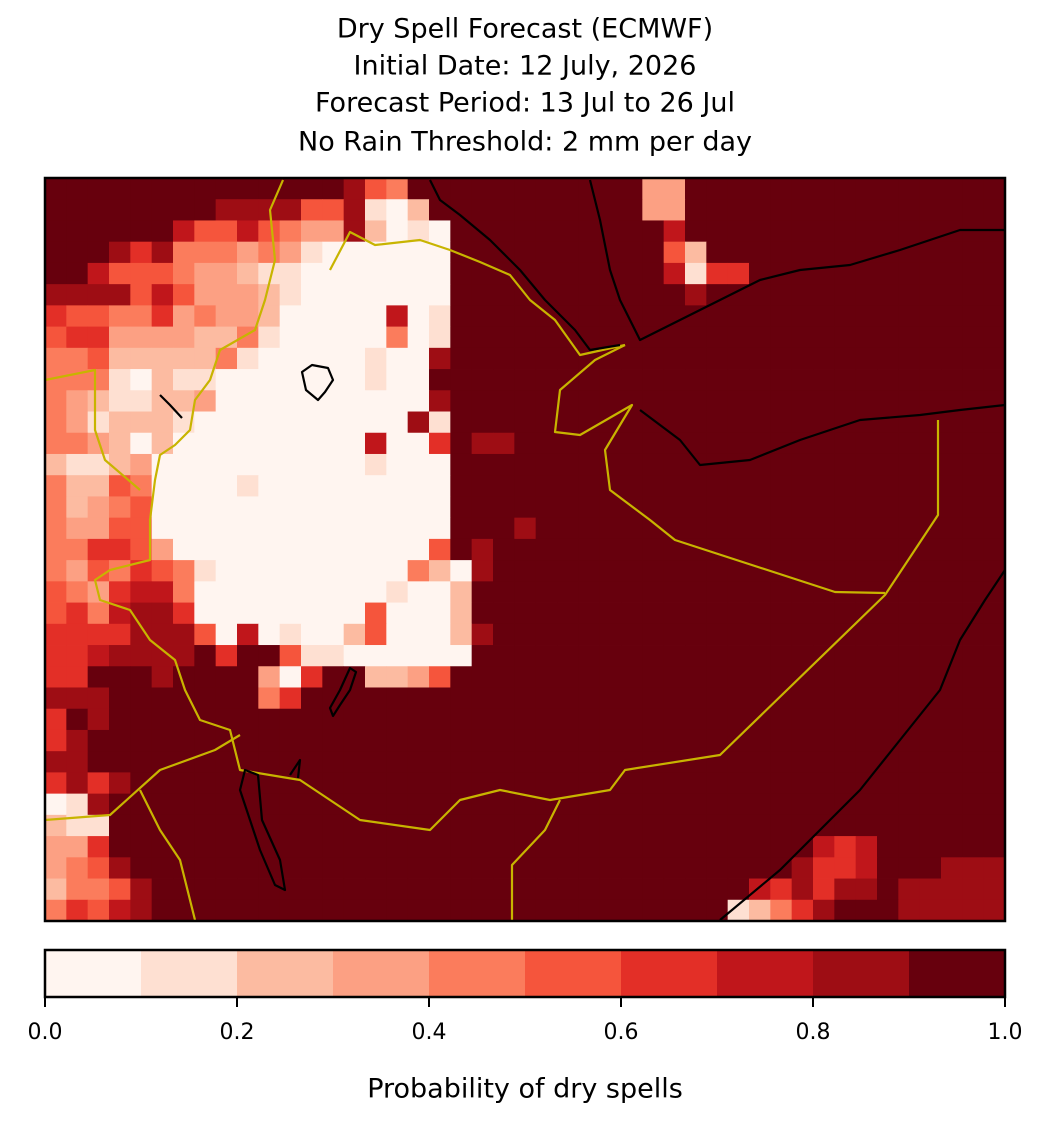 The width and height of the screenshot is (1050, 1146). What do you see at coordinates (525, 142) in the screenshot?
I see `title-line: No Rain Threshold: 2 mm per day` at bounding box center [525, 142].